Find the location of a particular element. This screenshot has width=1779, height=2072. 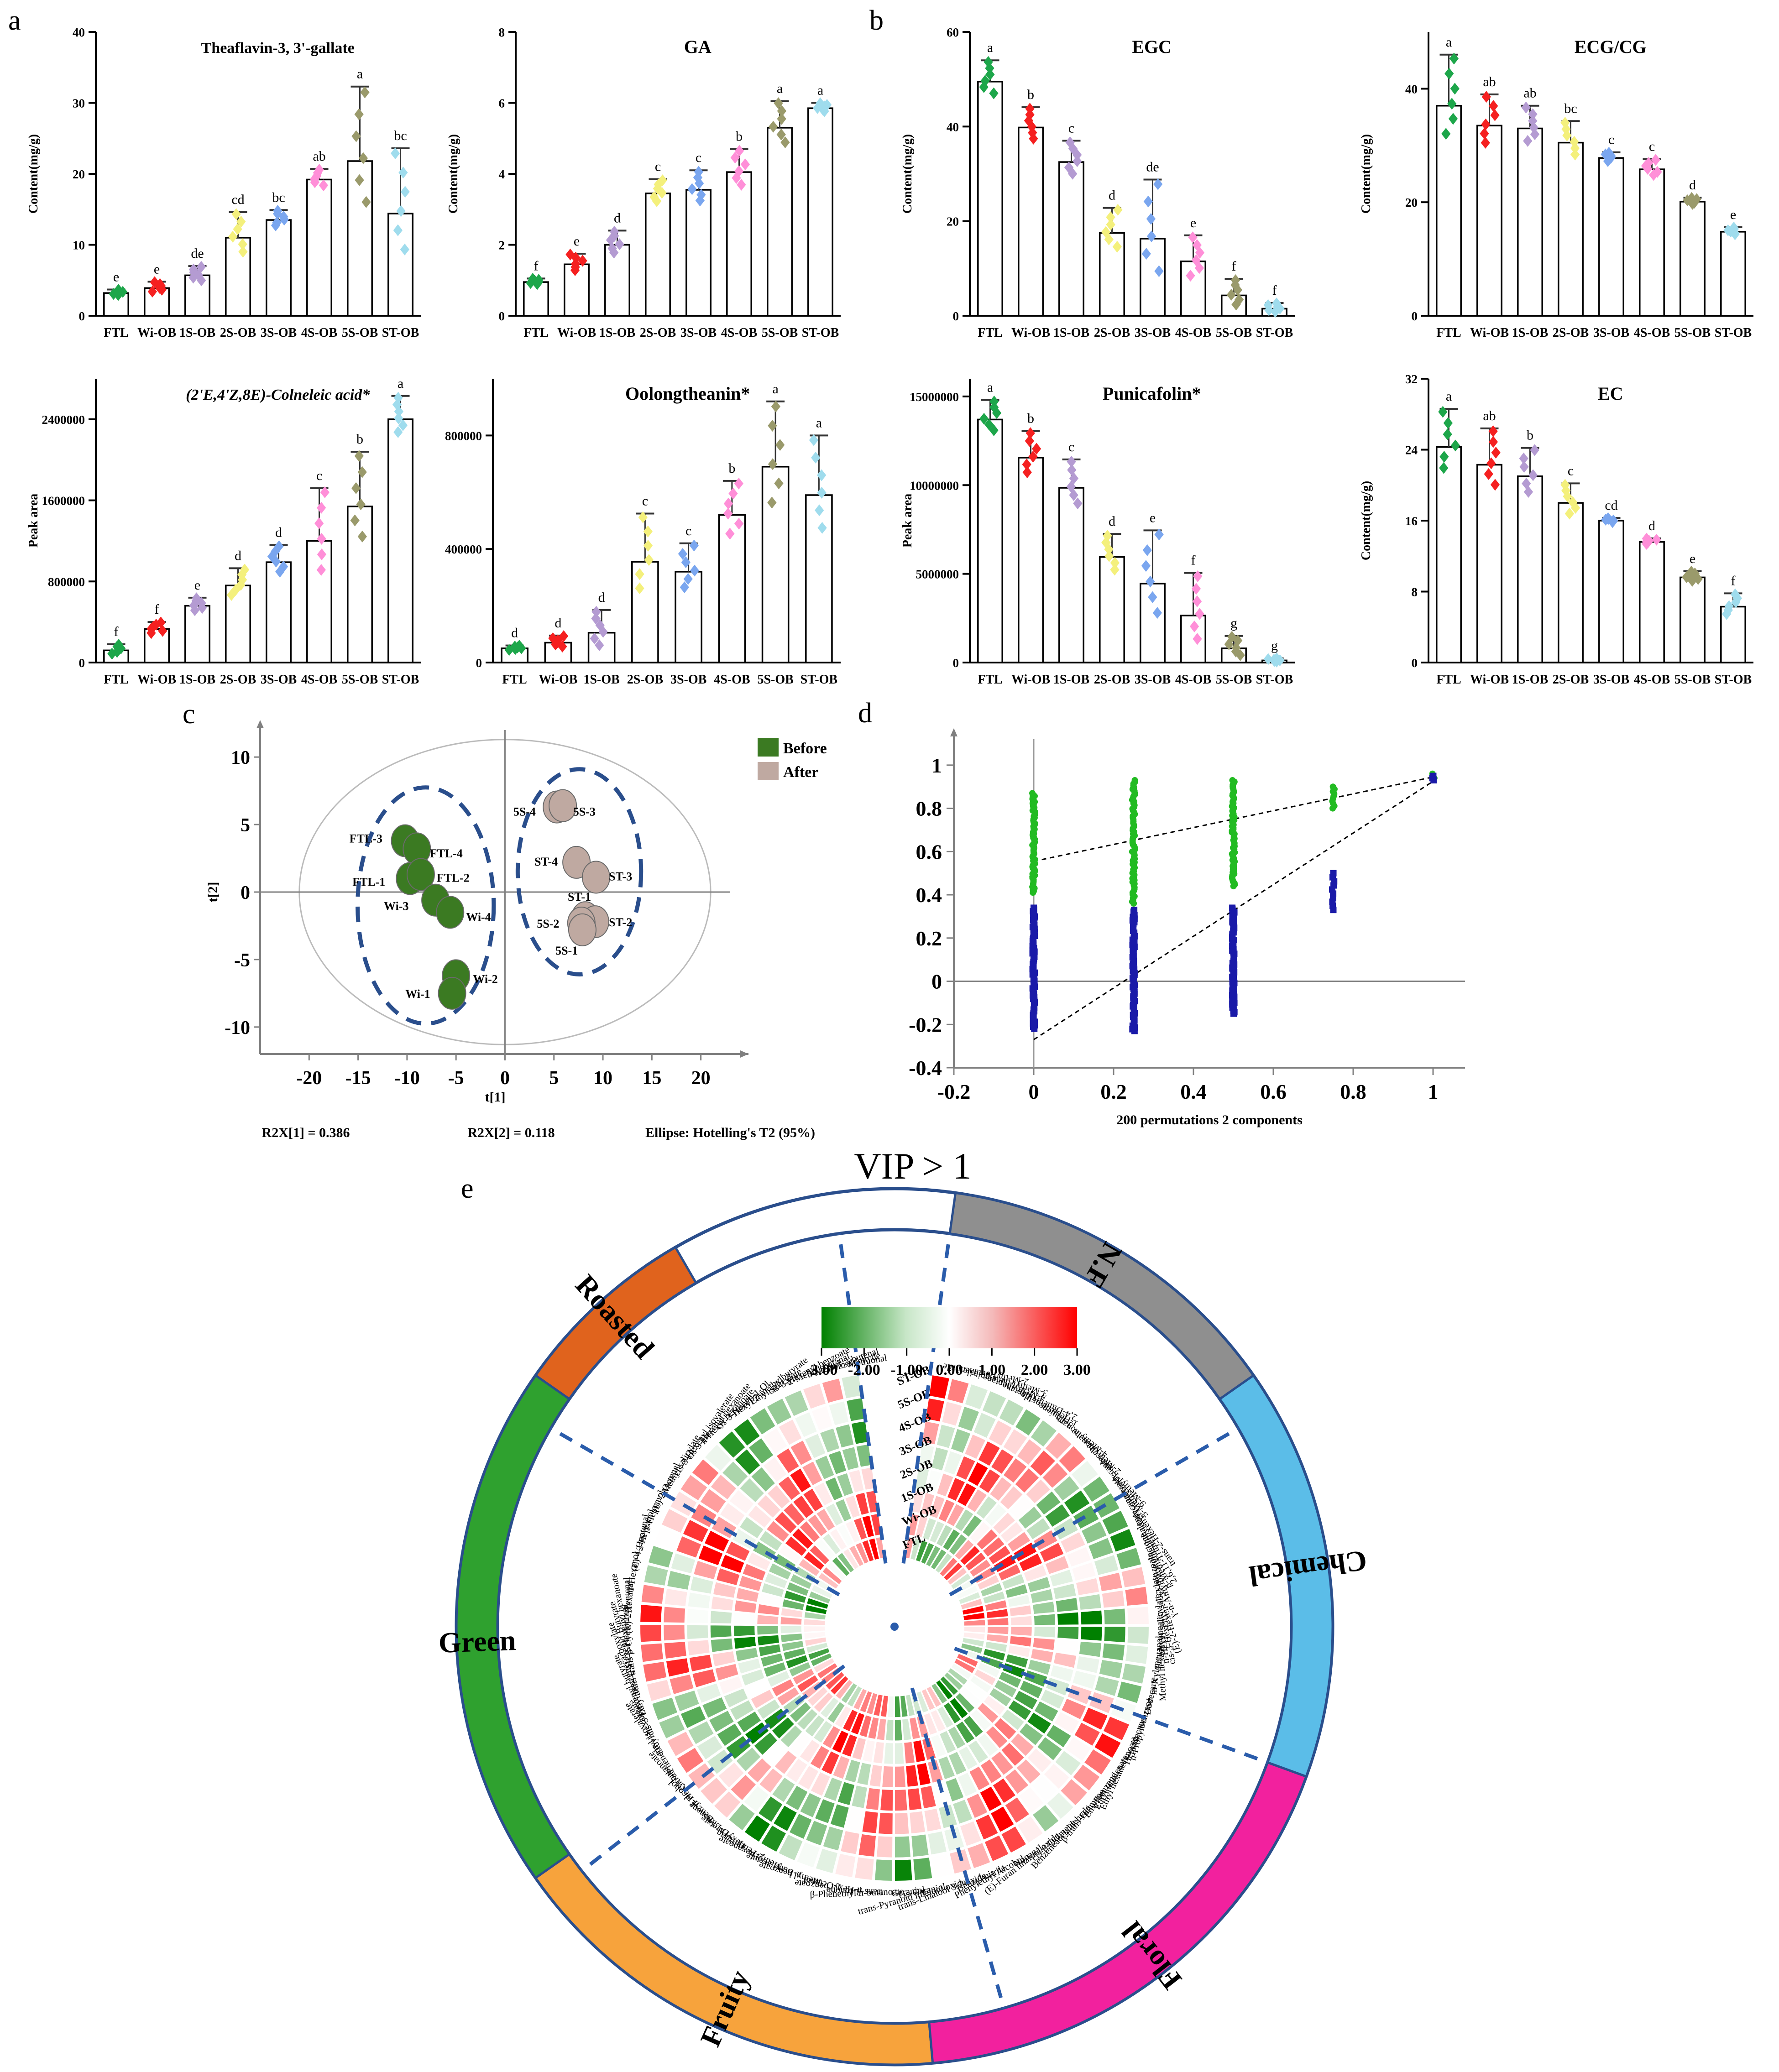

y-tick-label: 40 is located at coordinates (953, 127).